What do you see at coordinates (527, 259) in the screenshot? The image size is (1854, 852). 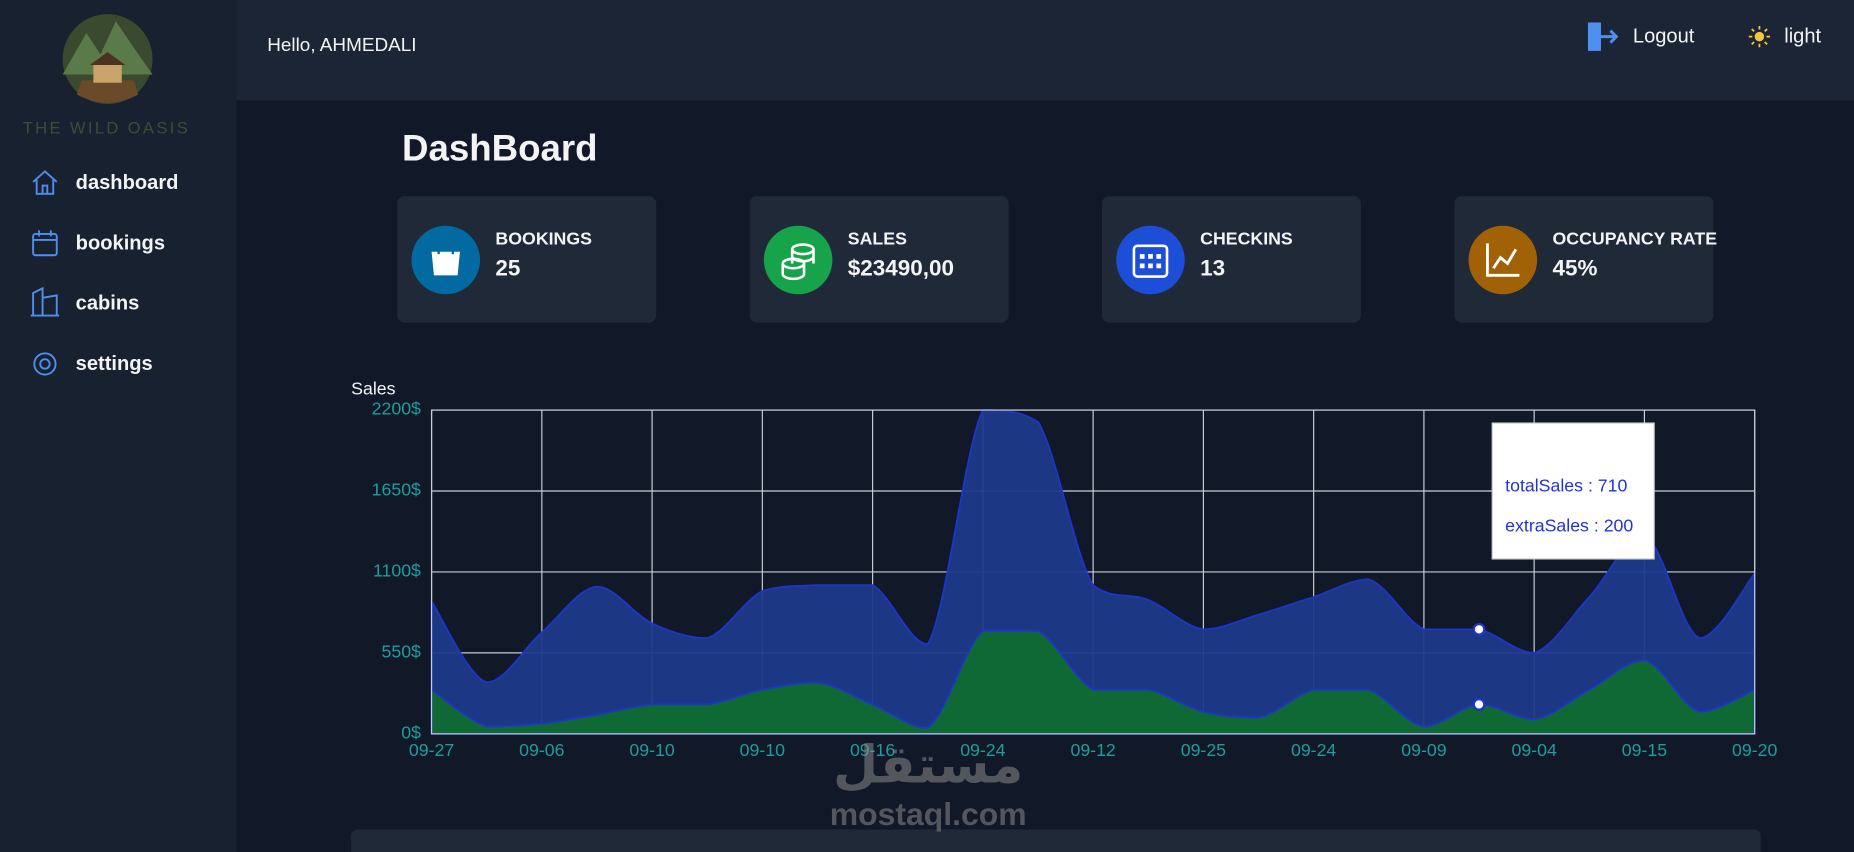 I see `stat-card: BOOKINGS 25` at bounding box center [527, 259].